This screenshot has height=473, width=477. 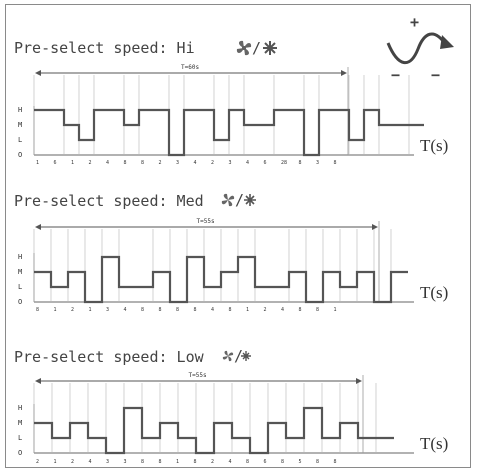 I want to click on tick-label: 5, so click(x=300, y=462).